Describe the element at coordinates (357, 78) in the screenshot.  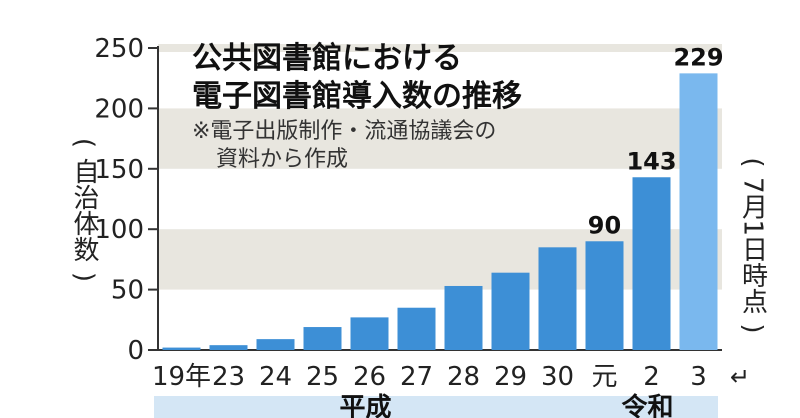
I see `chart-title: 公共図書館における 電子図書館導入数の推移` at that location.